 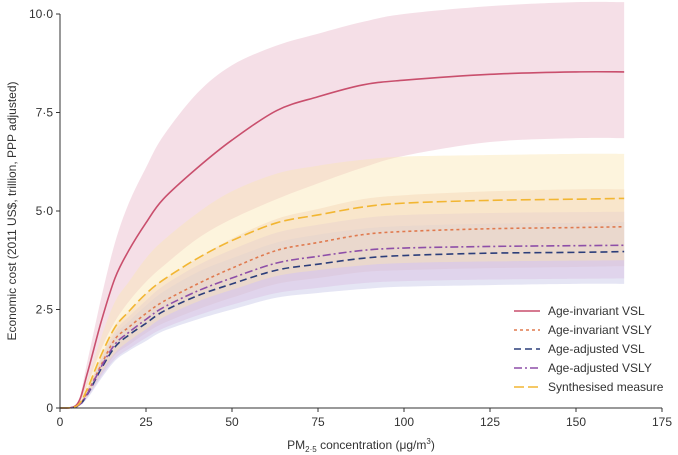 What do you see at coordinates (49, 408) in the screenshot?
I see `y-tick-label: 0` at bounding box center [49, 408].